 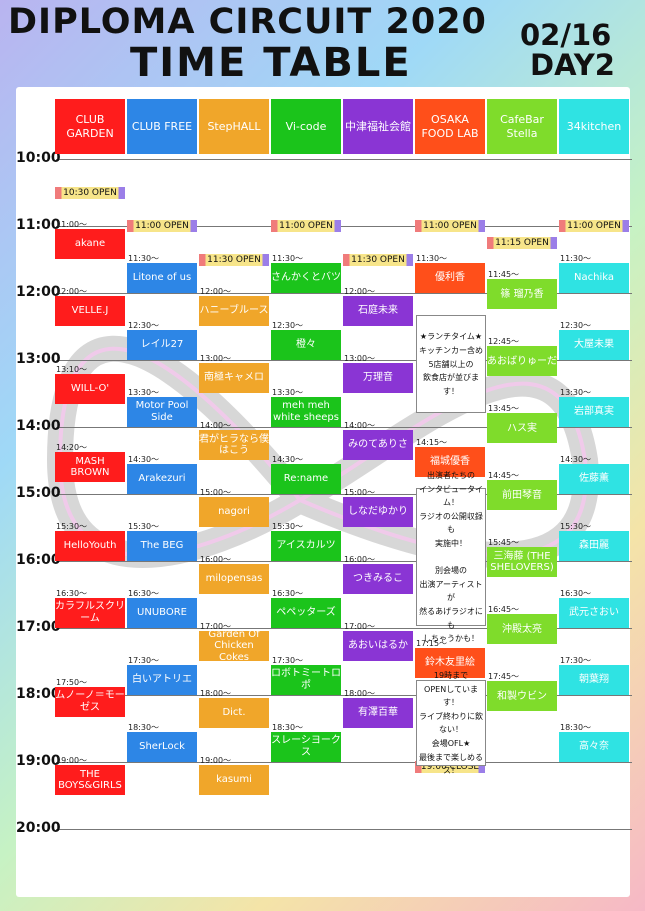 What do you see at coordinates (234, 311) in the screenshot?
I see `artist-slot: ハニーブルース` at bounding box center [234, 311].